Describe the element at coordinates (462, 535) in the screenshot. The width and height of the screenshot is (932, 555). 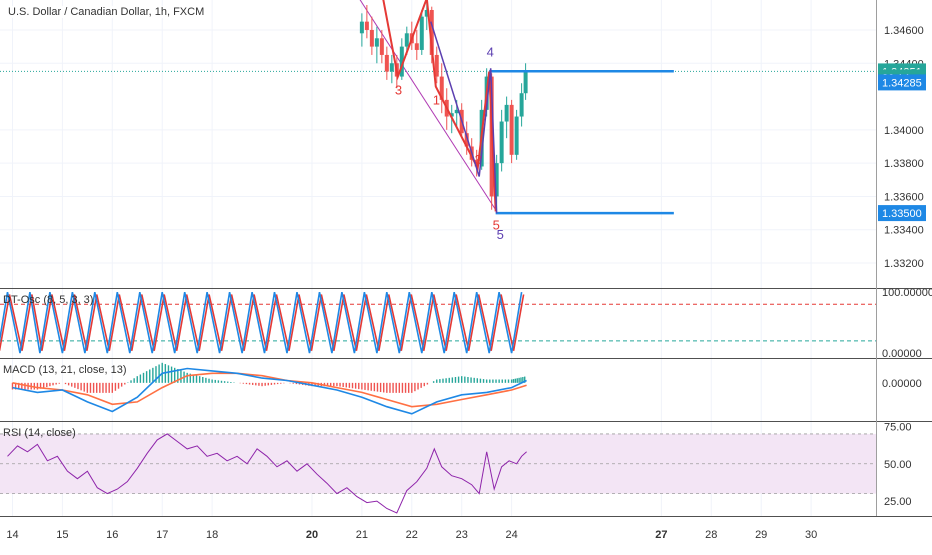
I see `time-axis-tick: 23` at that location.